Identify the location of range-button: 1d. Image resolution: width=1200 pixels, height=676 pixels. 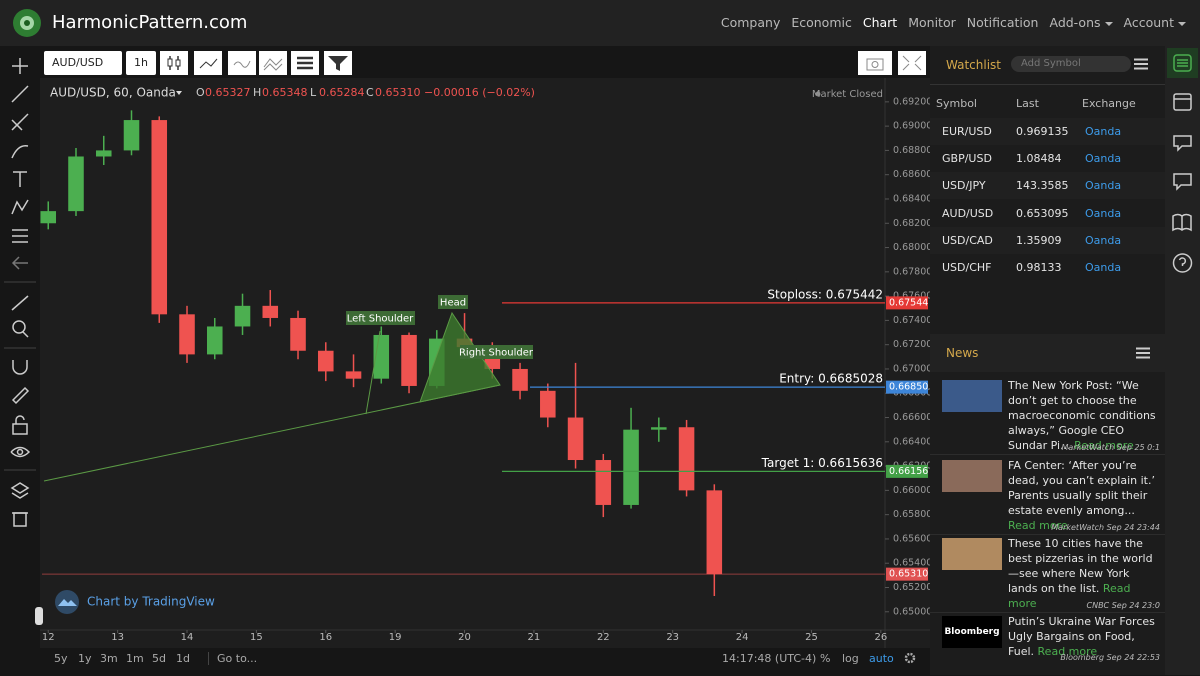
(183, 658).